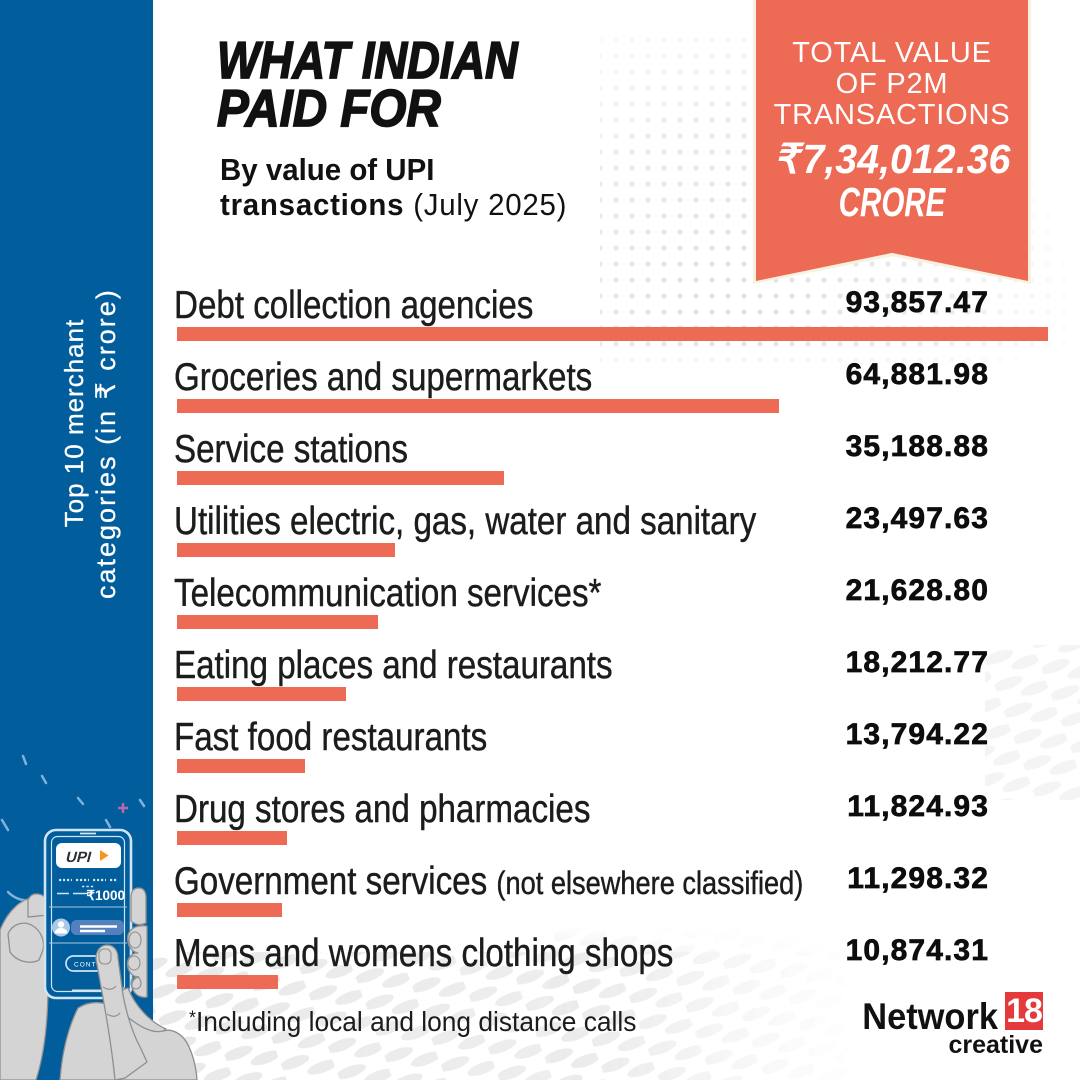  What do you see at coordinates (105, 895) in the screenshot?
I see `svg-text: ₹1000` at bounding box center [105, 895].